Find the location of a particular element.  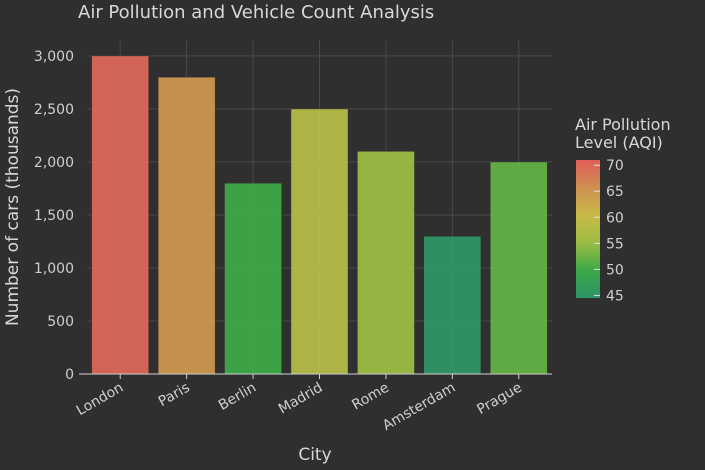

bar-berlin is located at coordinates (253, 278).